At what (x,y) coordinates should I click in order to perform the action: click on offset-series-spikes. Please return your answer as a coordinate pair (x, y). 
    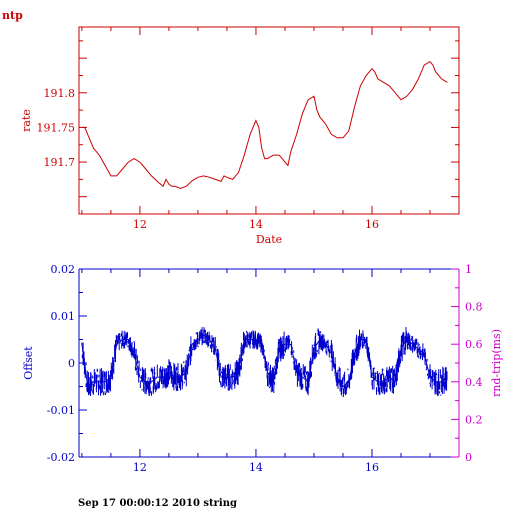
    Looking at the image, I should click on (264, 361).